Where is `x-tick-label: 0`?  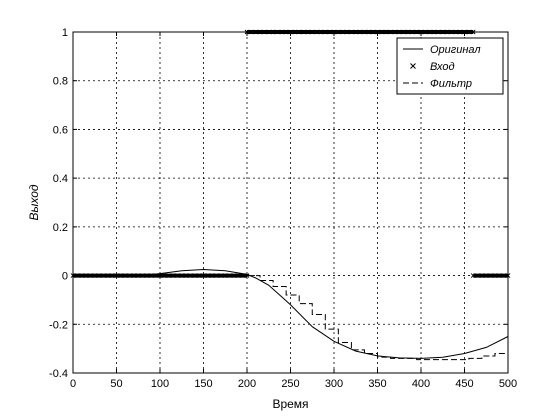 x-tick-label: 0 is located at coordinates (73, 384).